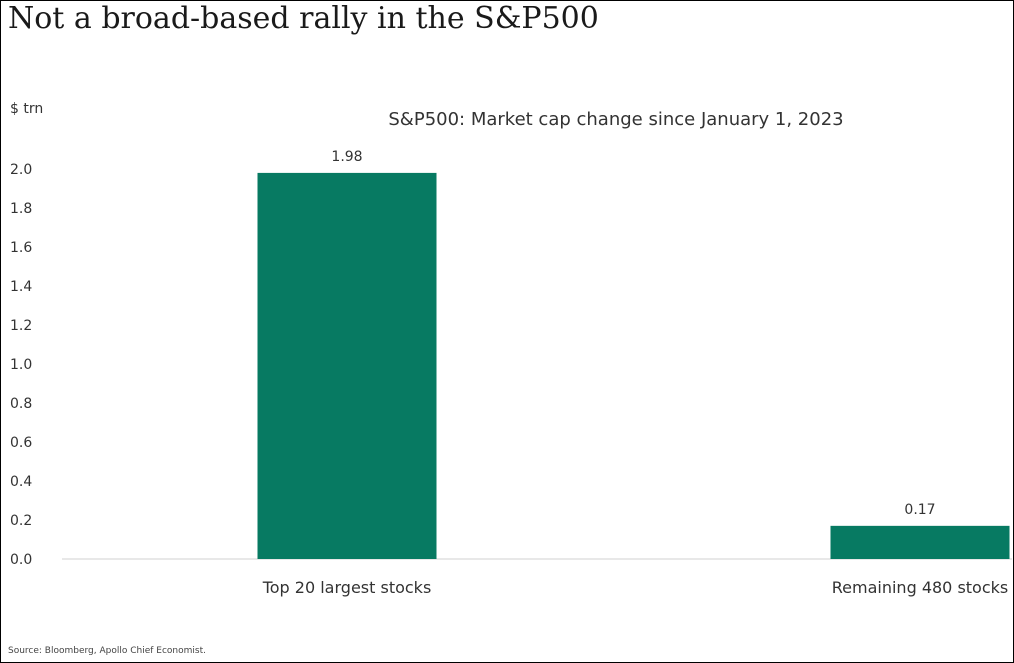 Image resolution: width=1014 pixels, height=663 pixels. What do you see at coordinates (21, 248) in the screenshot?
I see `y-tick-label: 1.6` at bounding box center [21, 248].